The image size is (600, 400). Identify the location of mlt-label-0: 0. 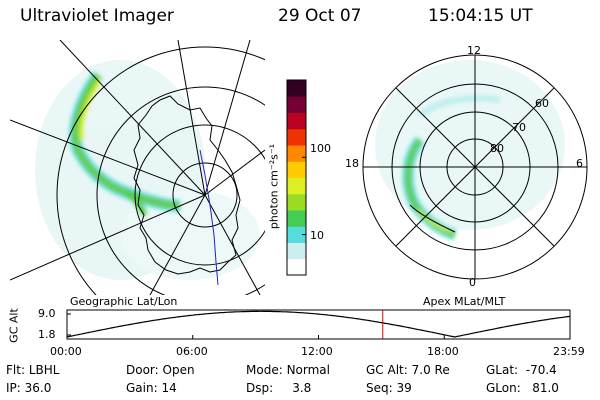
(472, 282).